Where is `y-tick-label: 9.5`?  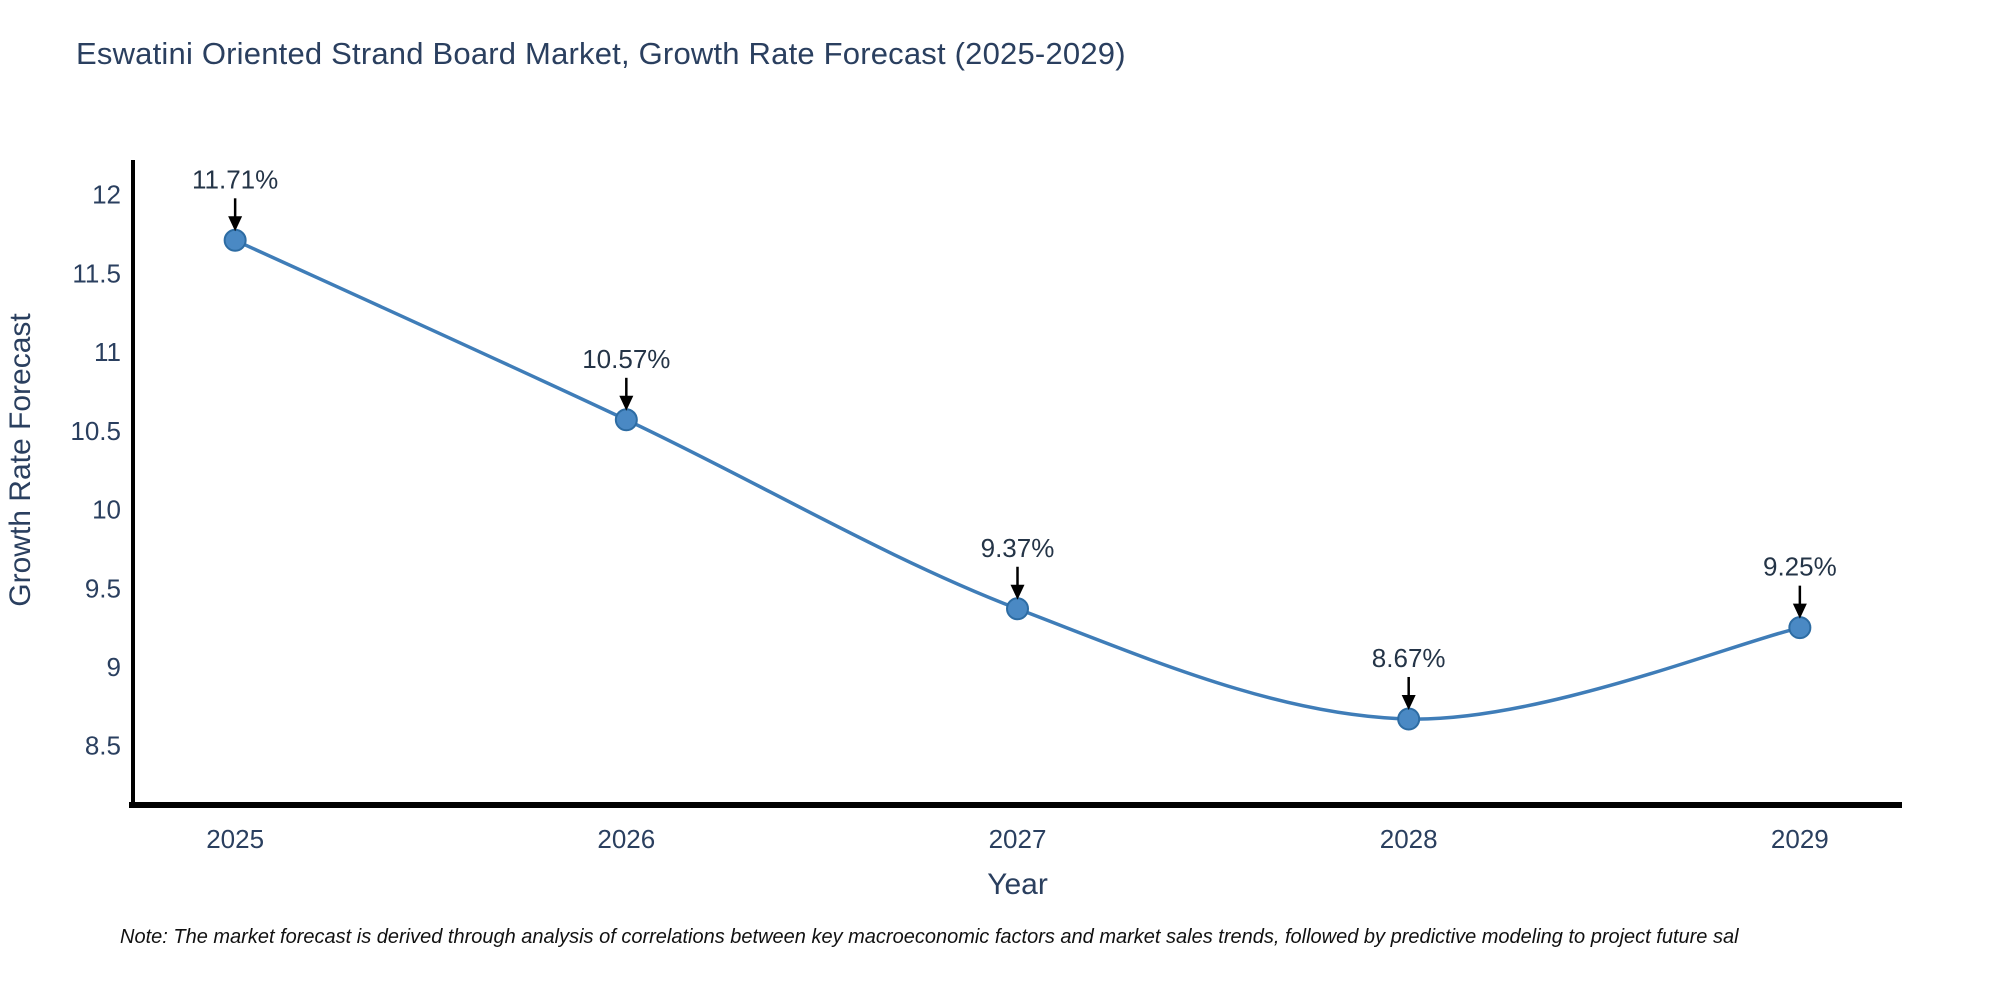
y-tick-label: 9.5 is located at coordinates (103, 588).